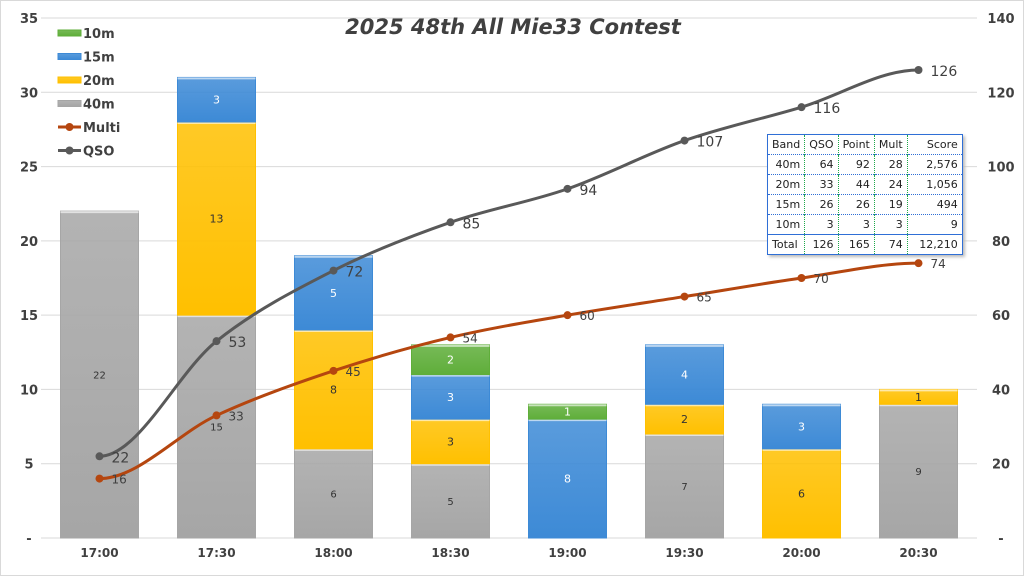 Image resolution: width=1024 pixels, height=576 pixels. Describe the element at coordinates (1000, 19) in the screenshot. I see `y2-tick-label: 140` at that location.